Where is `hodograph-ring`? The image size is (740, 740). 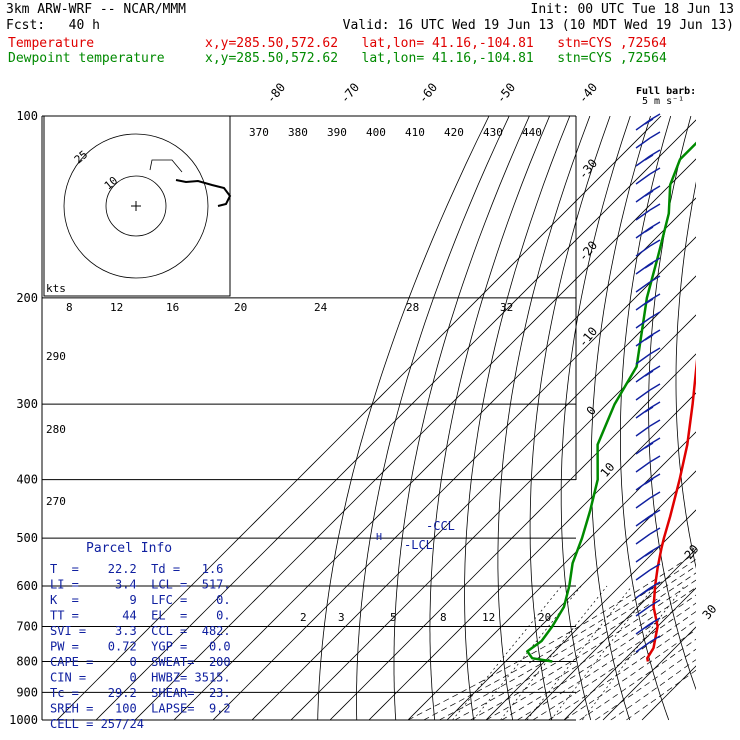 hodograph-ring is located at coordinates (136, 206).